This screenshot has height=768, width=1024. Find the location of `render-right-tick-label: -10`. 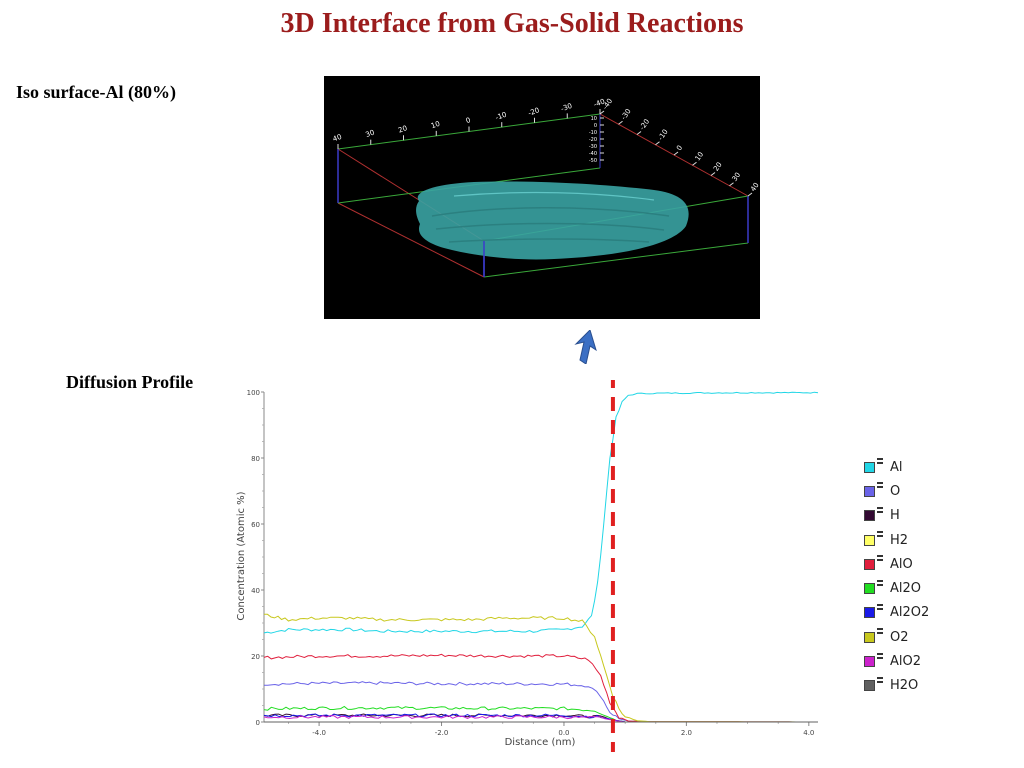

render-right-tick-label: -10 is located at coordinates (663, 135).